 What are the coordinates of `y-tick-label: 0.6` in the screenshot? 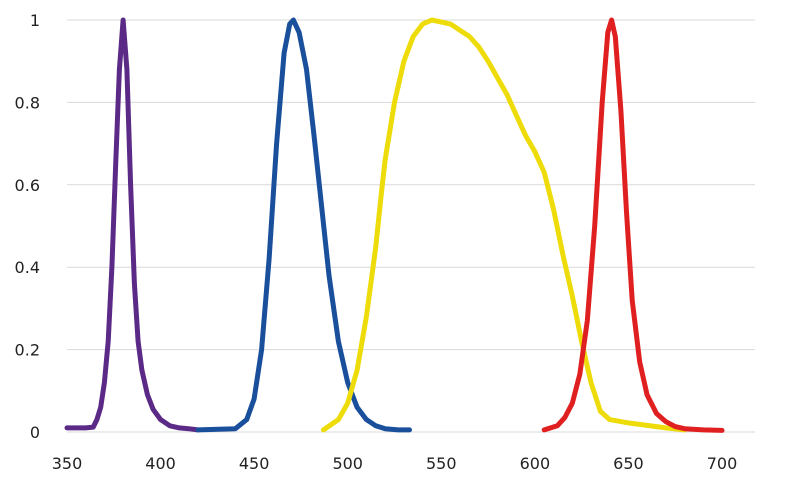 It's located at (27, 185).